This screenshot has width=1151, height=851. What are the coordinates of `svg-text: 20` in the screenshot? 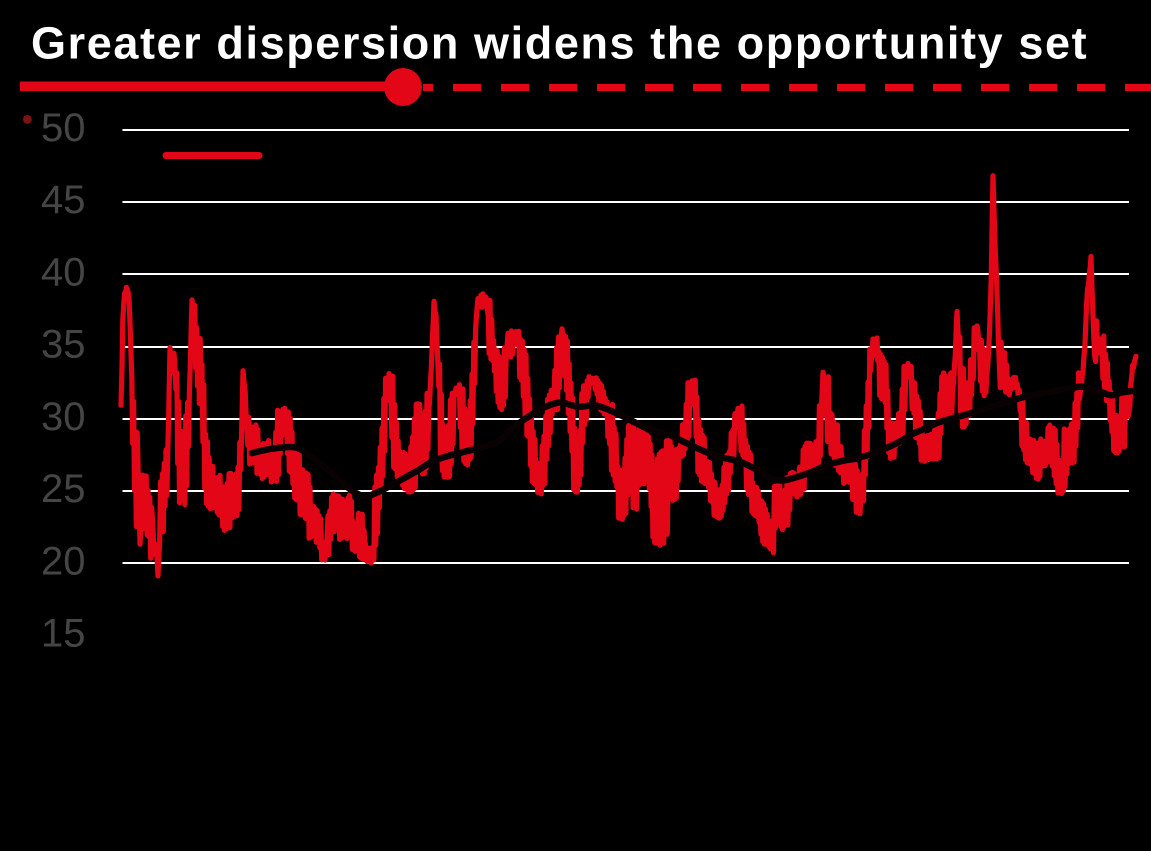 It's located at (63, 561).